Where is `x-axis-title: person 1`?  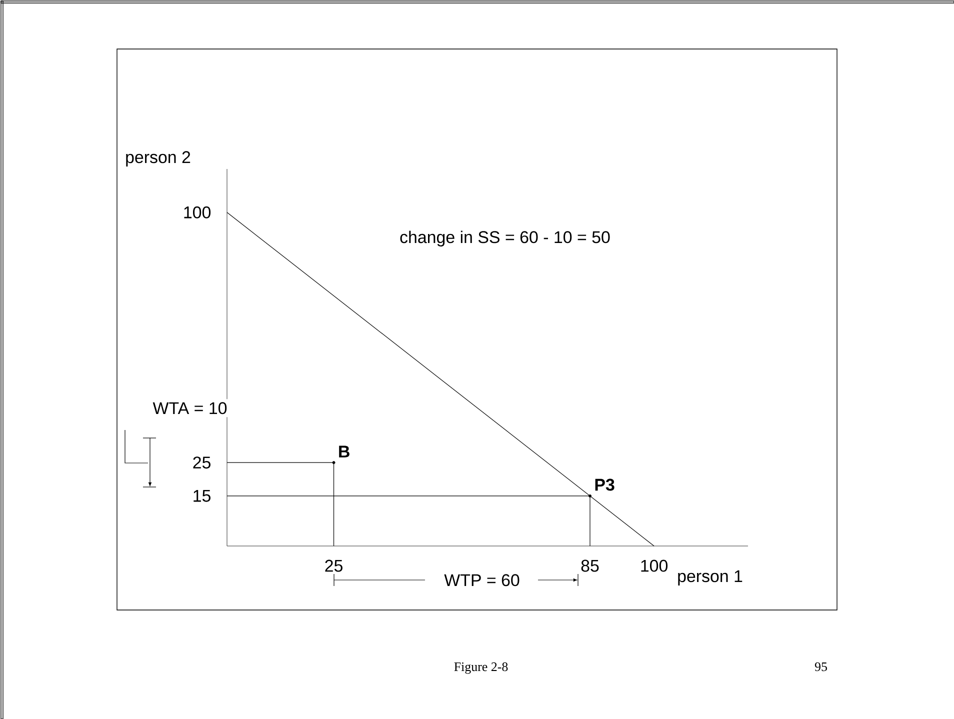 x-axis-title: person 1 is located at coordinates (710, 578).